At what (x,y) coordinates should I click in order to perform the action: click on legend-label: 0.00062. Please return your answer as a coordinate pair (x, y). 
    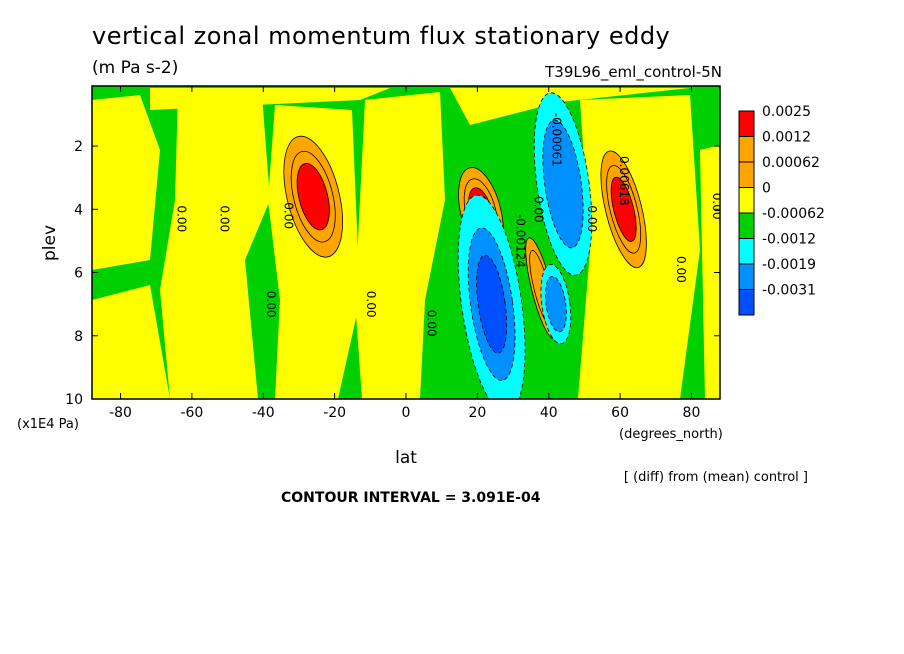
    Looking at the image, I should click on (791, 163).